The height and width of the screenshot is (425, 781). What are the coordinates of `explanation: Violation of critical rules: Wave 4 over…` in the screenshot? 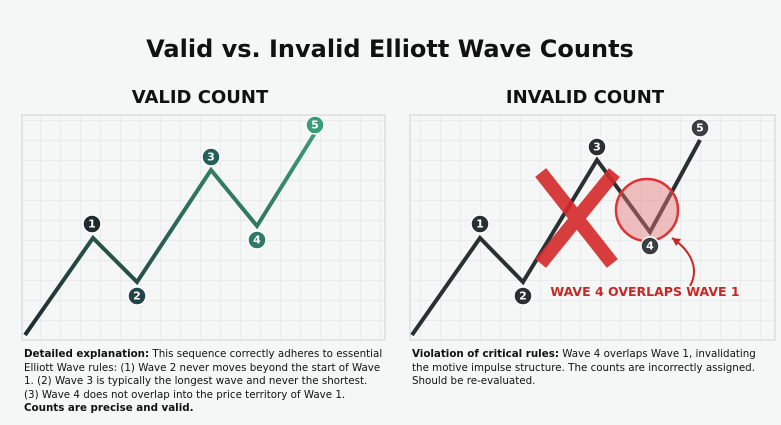 It's located at (589, 368).